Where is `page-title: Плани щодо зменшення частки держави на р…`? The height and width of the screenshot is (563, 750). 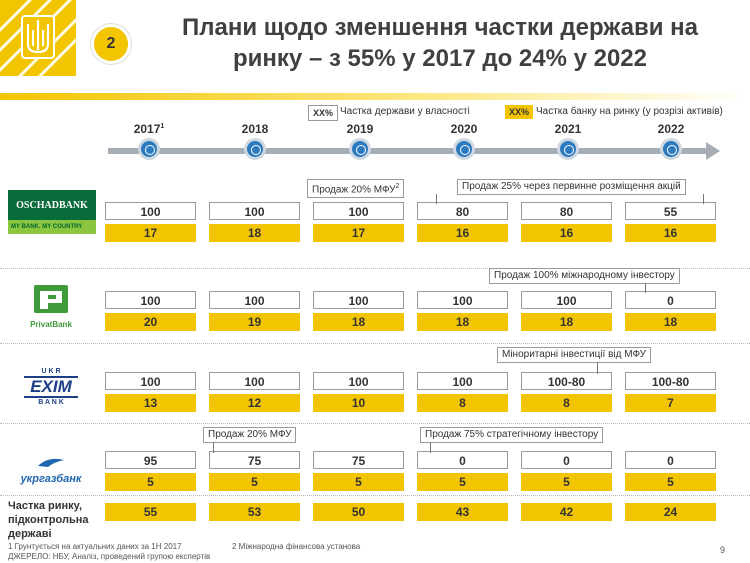 page-title: Плани щодо зменшення частки держави на р… is located at coordinates (440, 43).